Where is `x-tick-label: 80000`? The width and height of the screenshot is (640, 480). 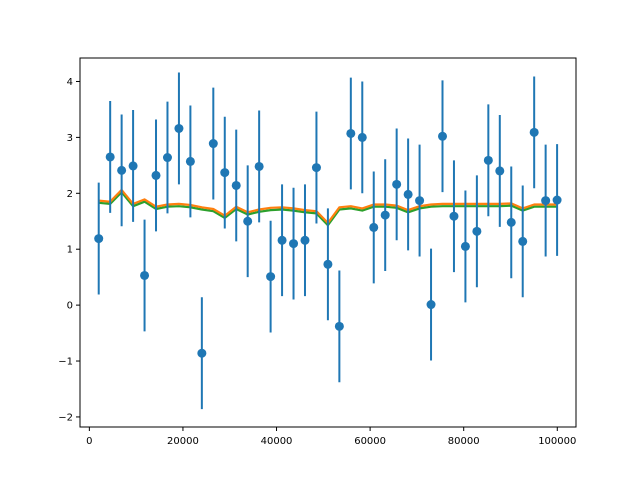
x-tick-label: 80000 is located at coordinates (464, 441).